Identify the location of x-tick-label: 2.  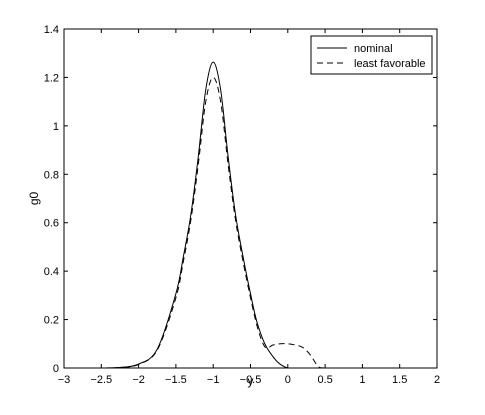
(437, 380).